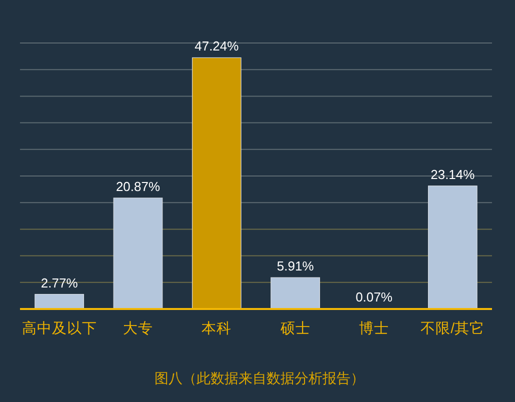 The height and width of the screenshot is (402, 515). Describe the element at coordinates (452, 328) in the screenshot. I see `x-tick-label: 不限/其它` at that location.